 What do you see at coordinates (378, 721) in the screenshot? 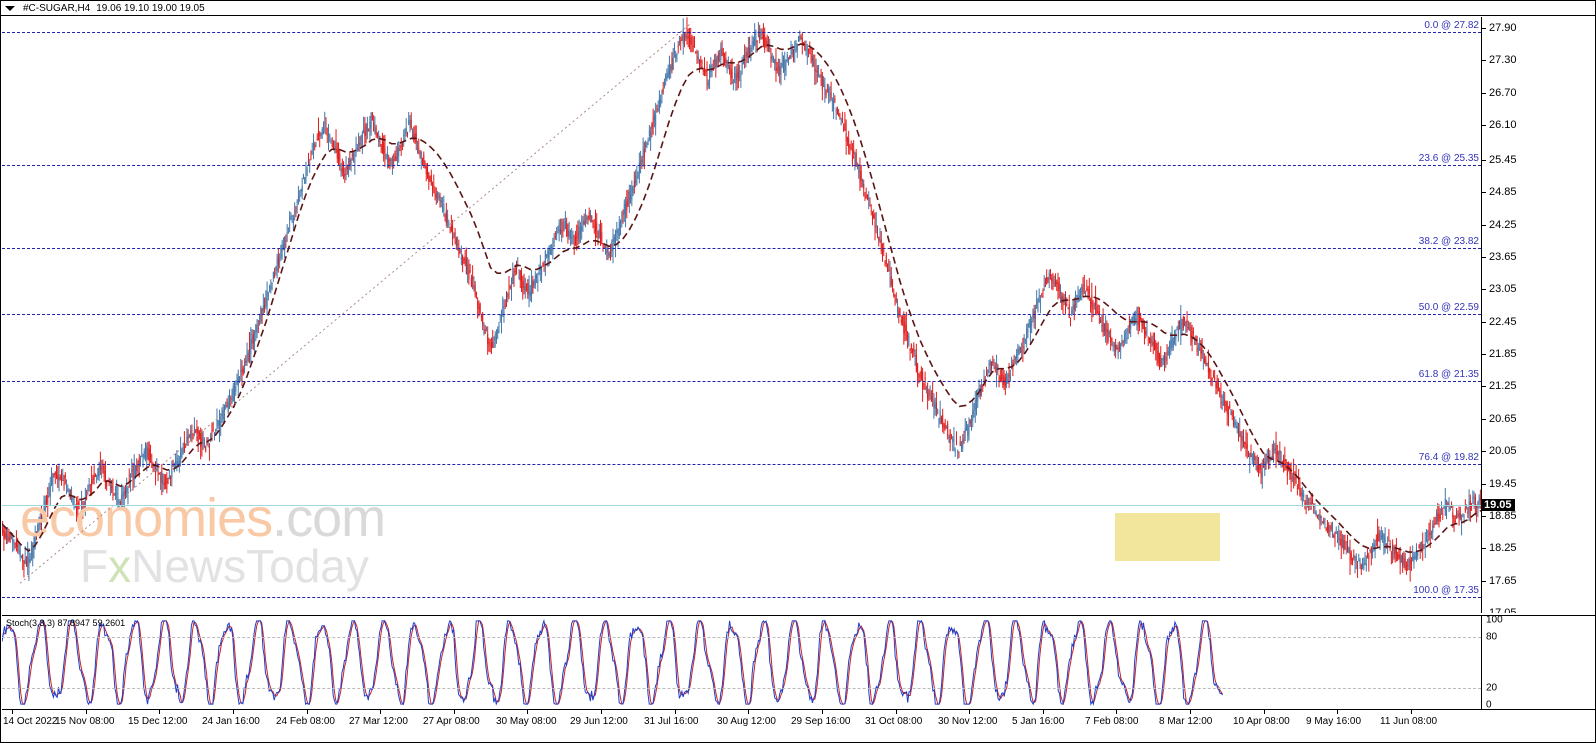
I see `time-label-5: 27 Mar 12:00` at bounding box center [378, 721].